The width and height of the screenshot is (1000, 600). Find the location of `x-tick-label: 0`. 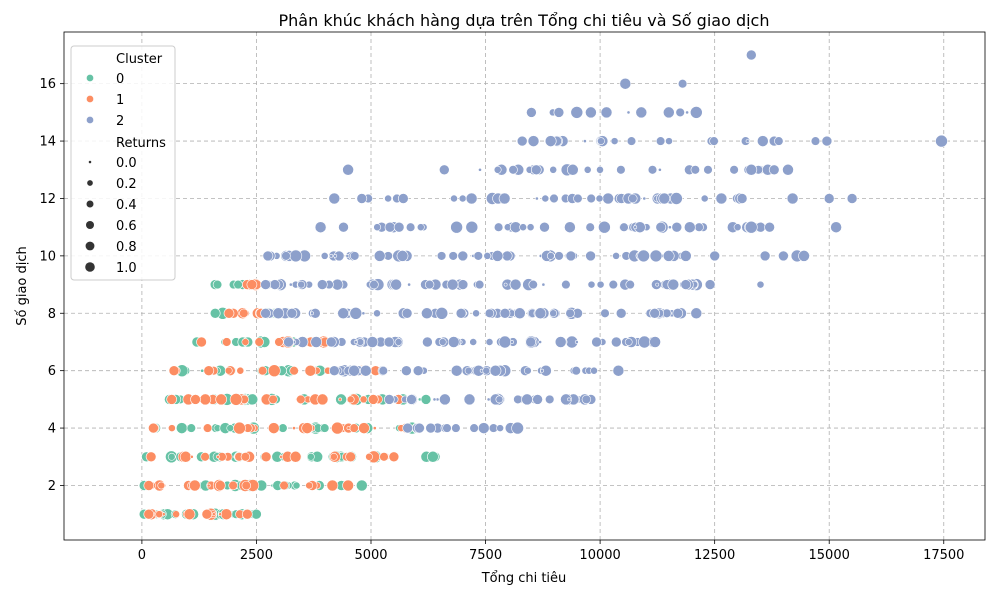

x-tick-label: 0 is located at coordinates (142, 555).